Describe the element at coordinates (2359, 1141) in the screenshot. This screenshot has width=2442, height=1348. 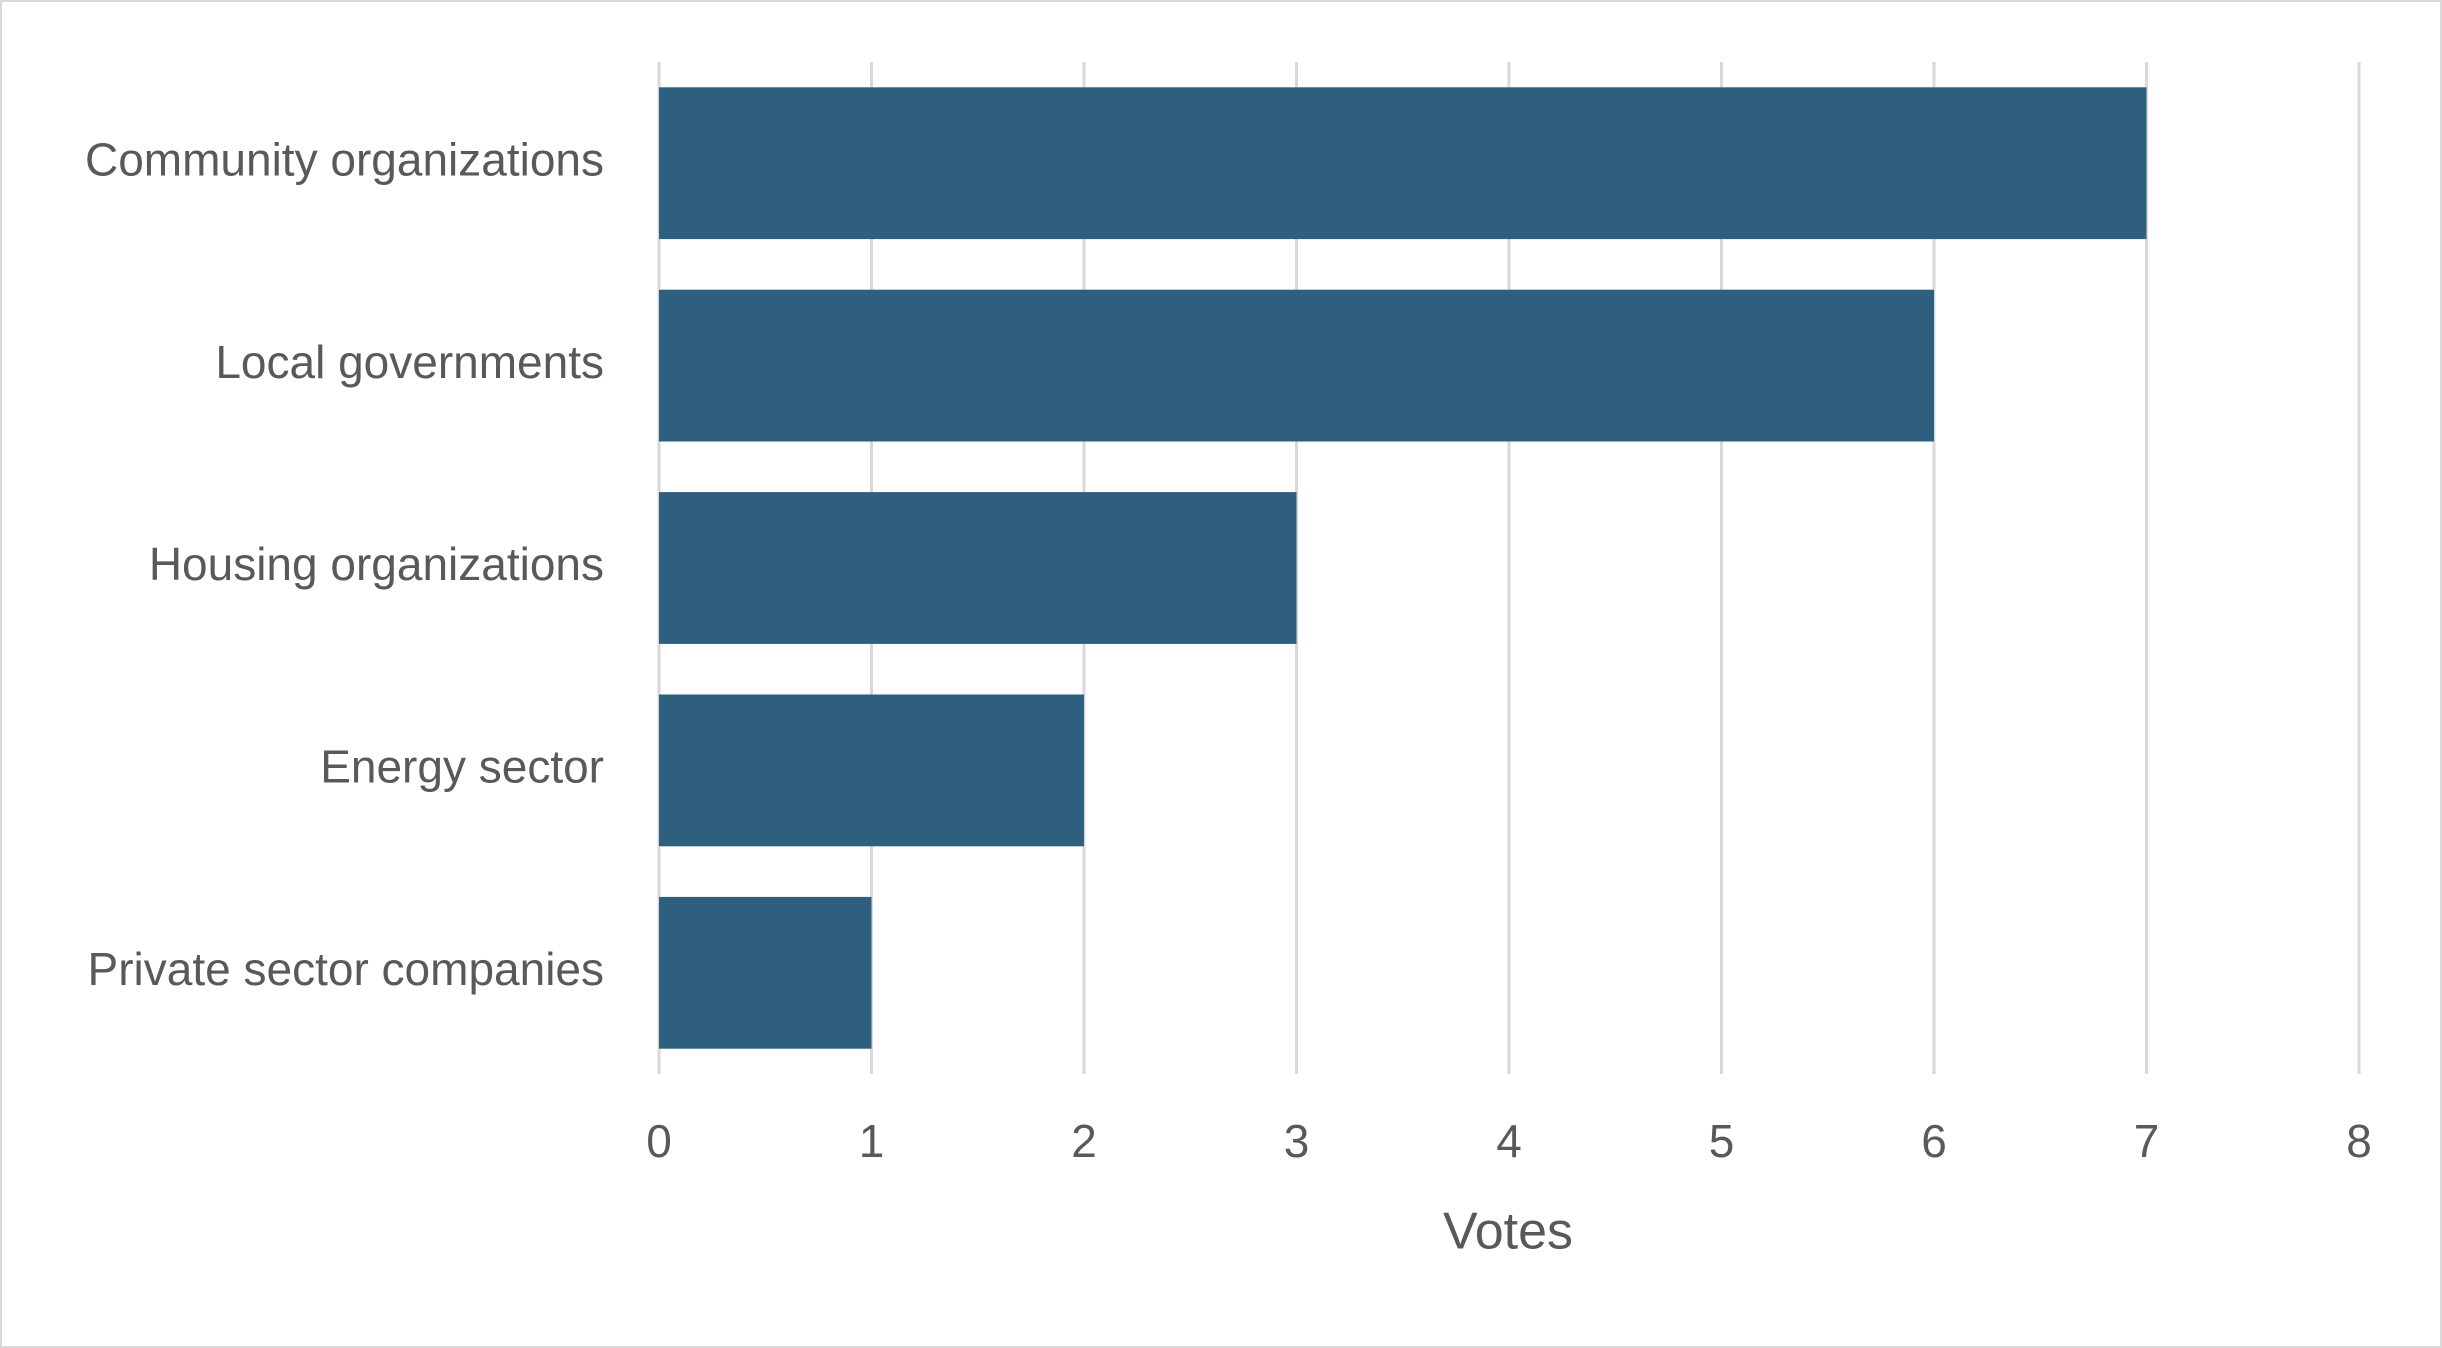
I see `x-tick-label: 8` at that location.